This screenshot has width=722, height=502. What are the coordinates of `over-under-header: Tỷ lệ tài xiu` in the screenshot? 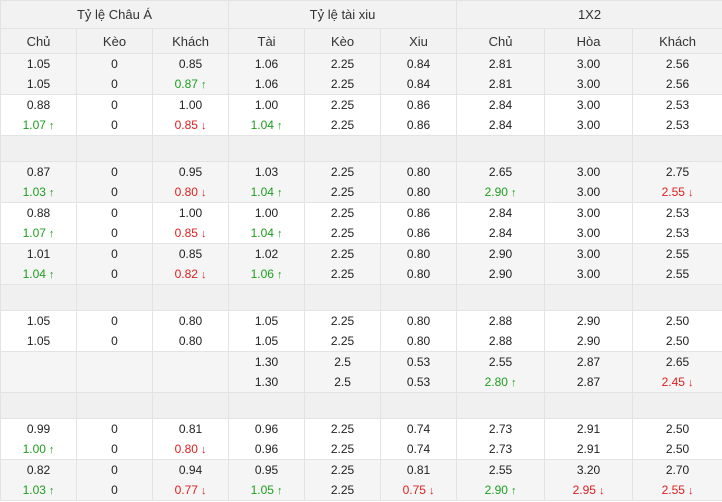 It's located at (343, 14).